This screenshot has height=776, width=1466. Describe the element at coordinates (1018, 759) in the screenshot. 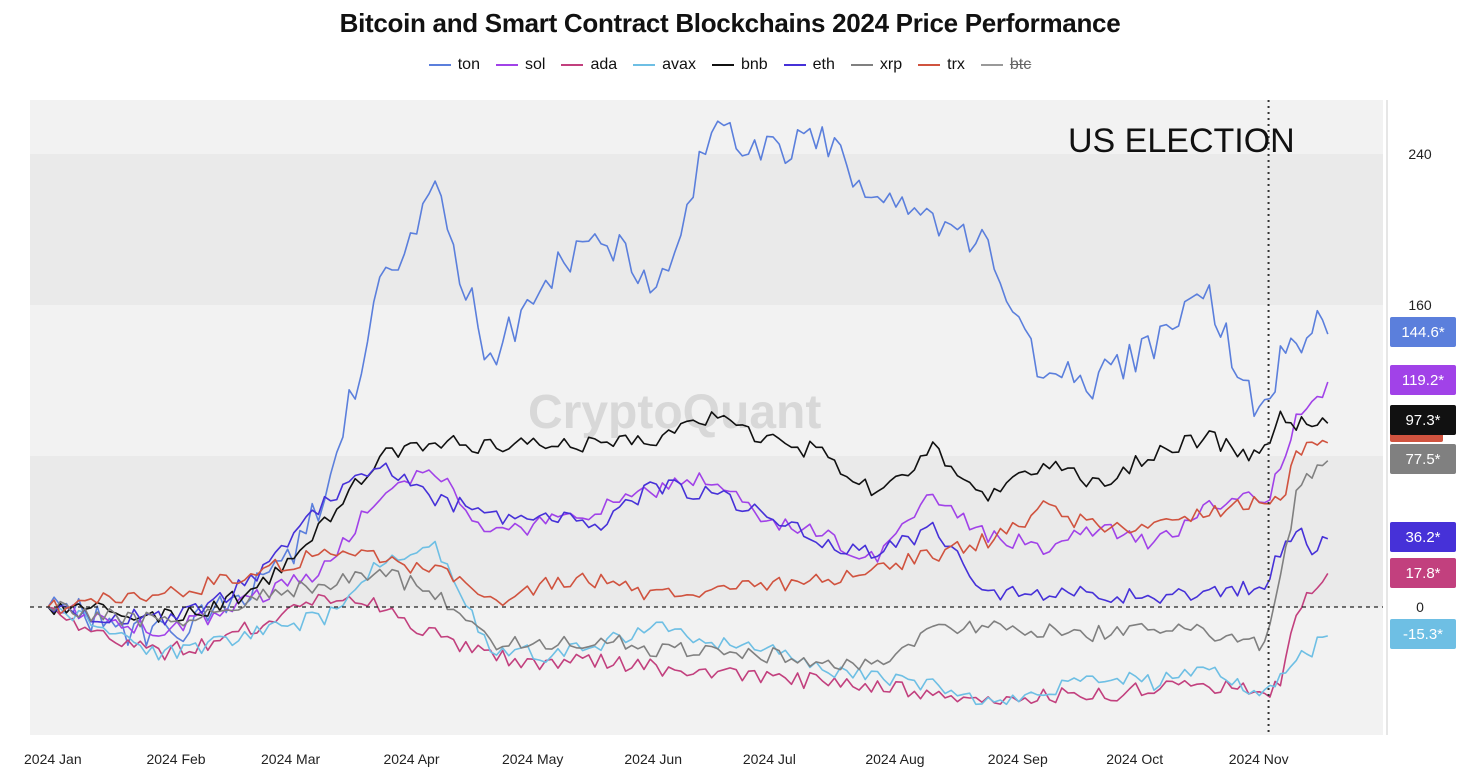

I see `x-tick-label: 2024 Sep` at that location.